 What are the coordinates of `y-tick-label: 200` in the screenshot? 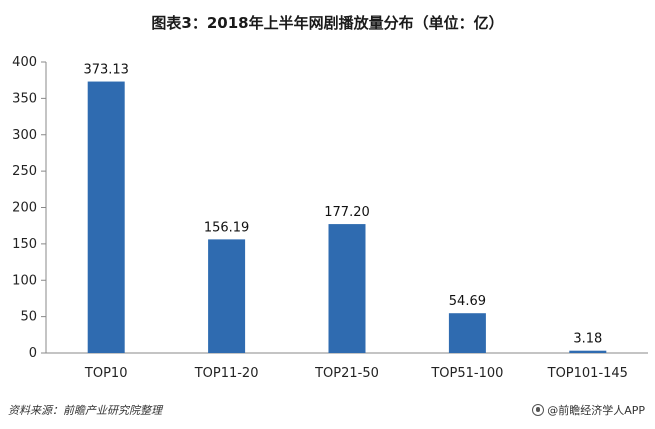 It's located at (24, 208).